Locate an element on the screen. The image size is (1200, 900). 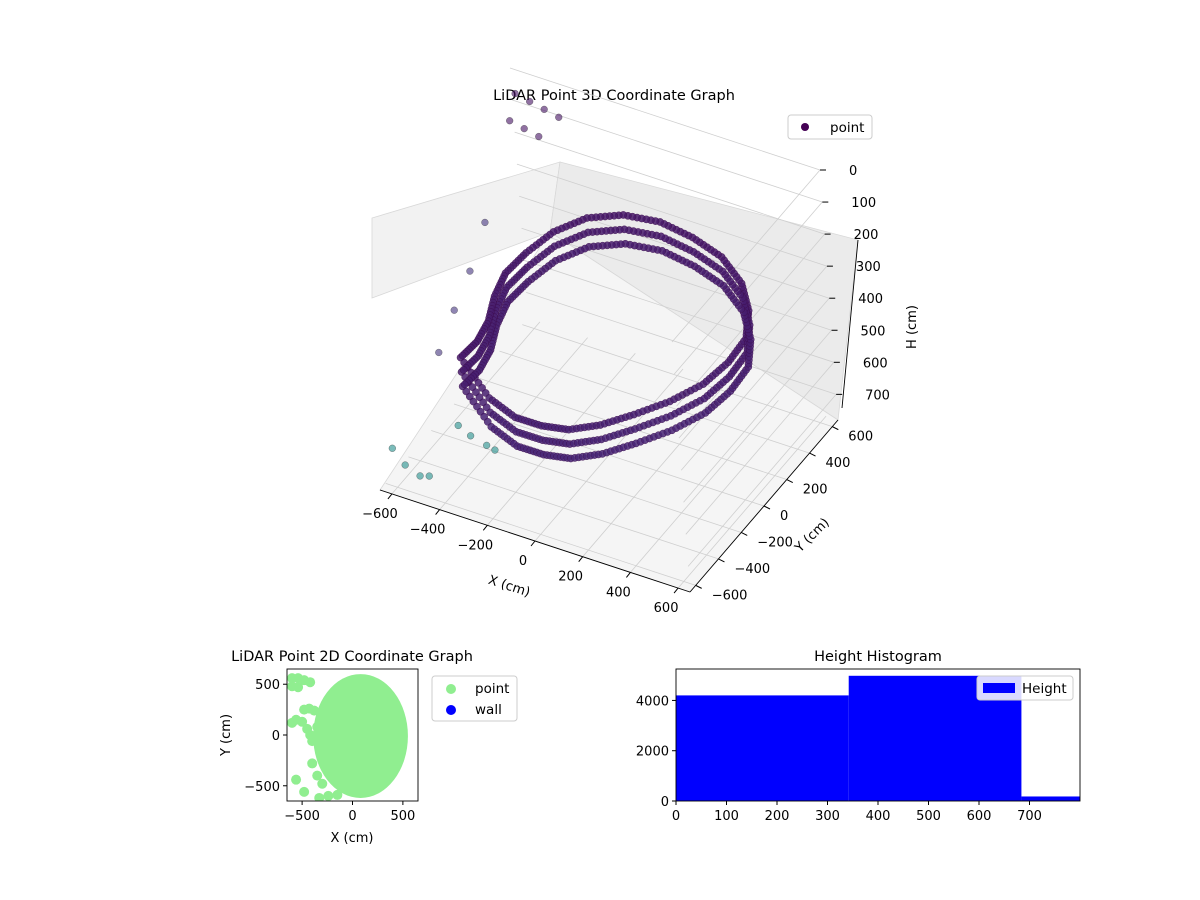
z-tick-label-3d: 0 is located at coordinates (853, 171).